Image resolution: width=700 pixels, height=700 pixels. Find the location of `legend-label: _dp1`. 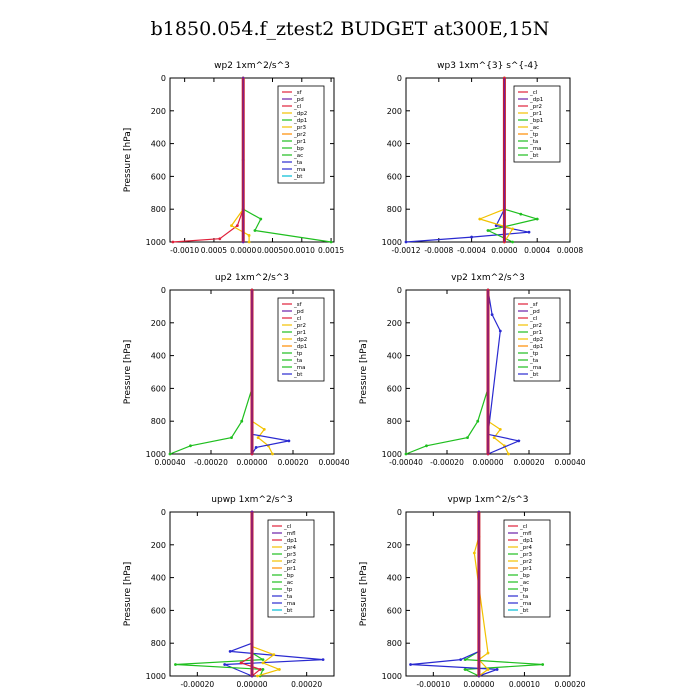

legend-label: _dp1 is located at coordinates (536, 347).